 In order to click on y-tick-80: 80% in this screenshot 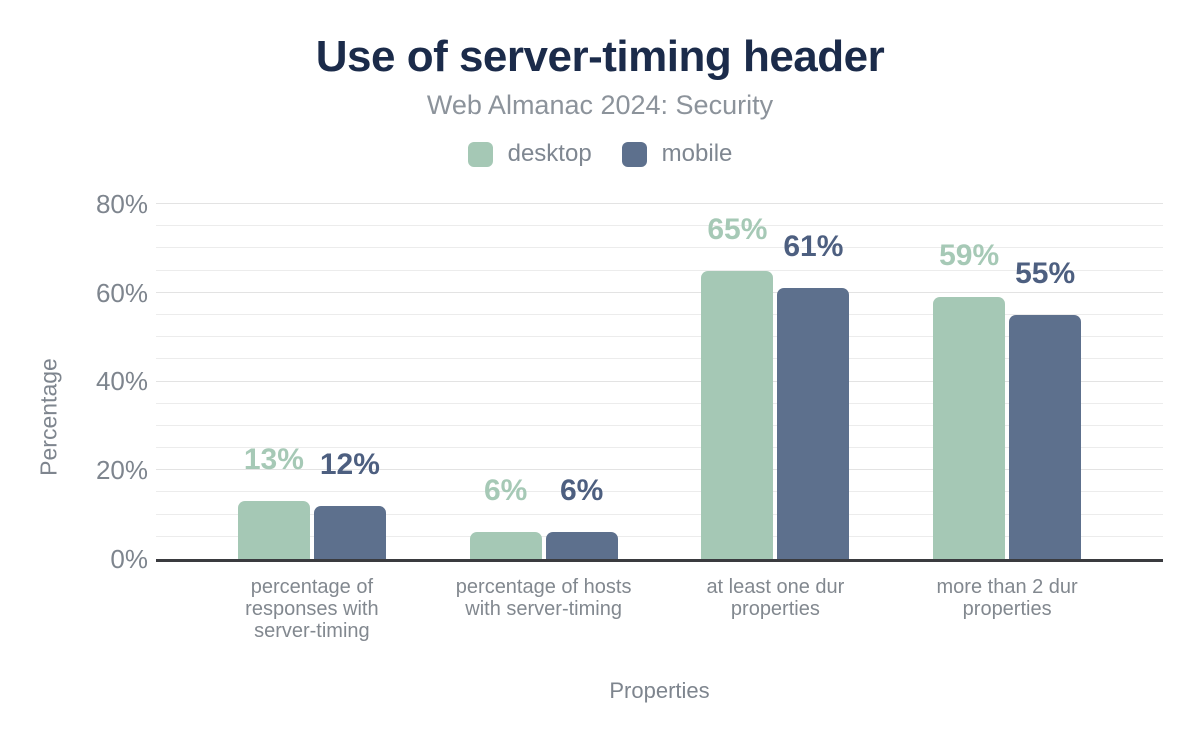, I will do `click(121, 204)`.